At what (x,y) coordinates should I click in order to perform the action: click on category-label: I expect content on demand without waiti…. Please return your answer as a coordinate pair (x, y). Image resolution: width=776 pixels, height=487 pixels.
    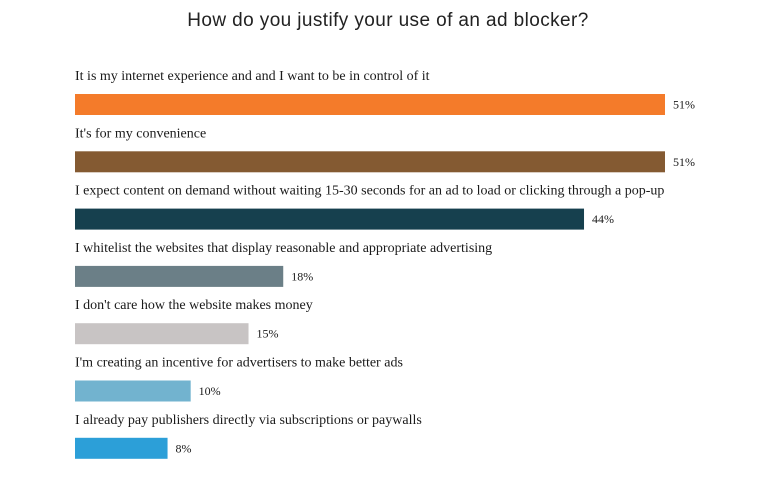
    Looking at the image, I should click on (369, 191).